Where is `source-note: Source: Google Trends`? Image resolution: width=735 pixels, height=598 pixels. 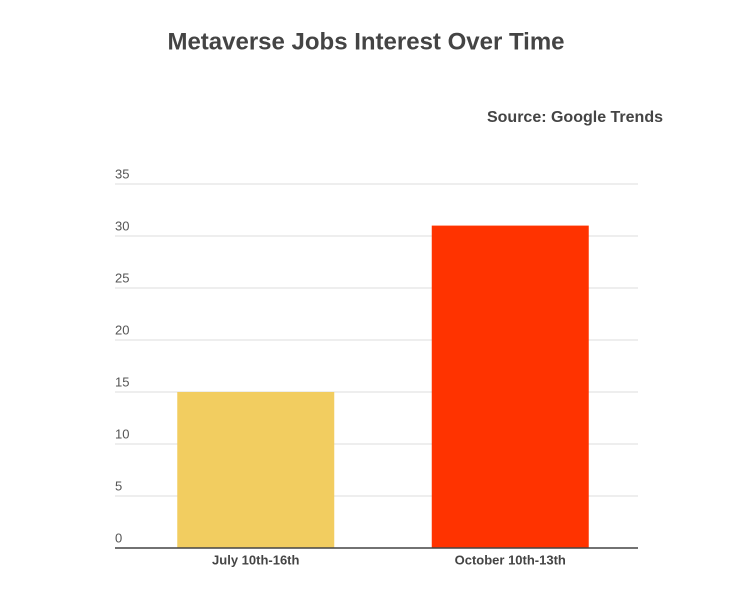
source-note: Source: Google Trends is located at coordinates (575, 117).